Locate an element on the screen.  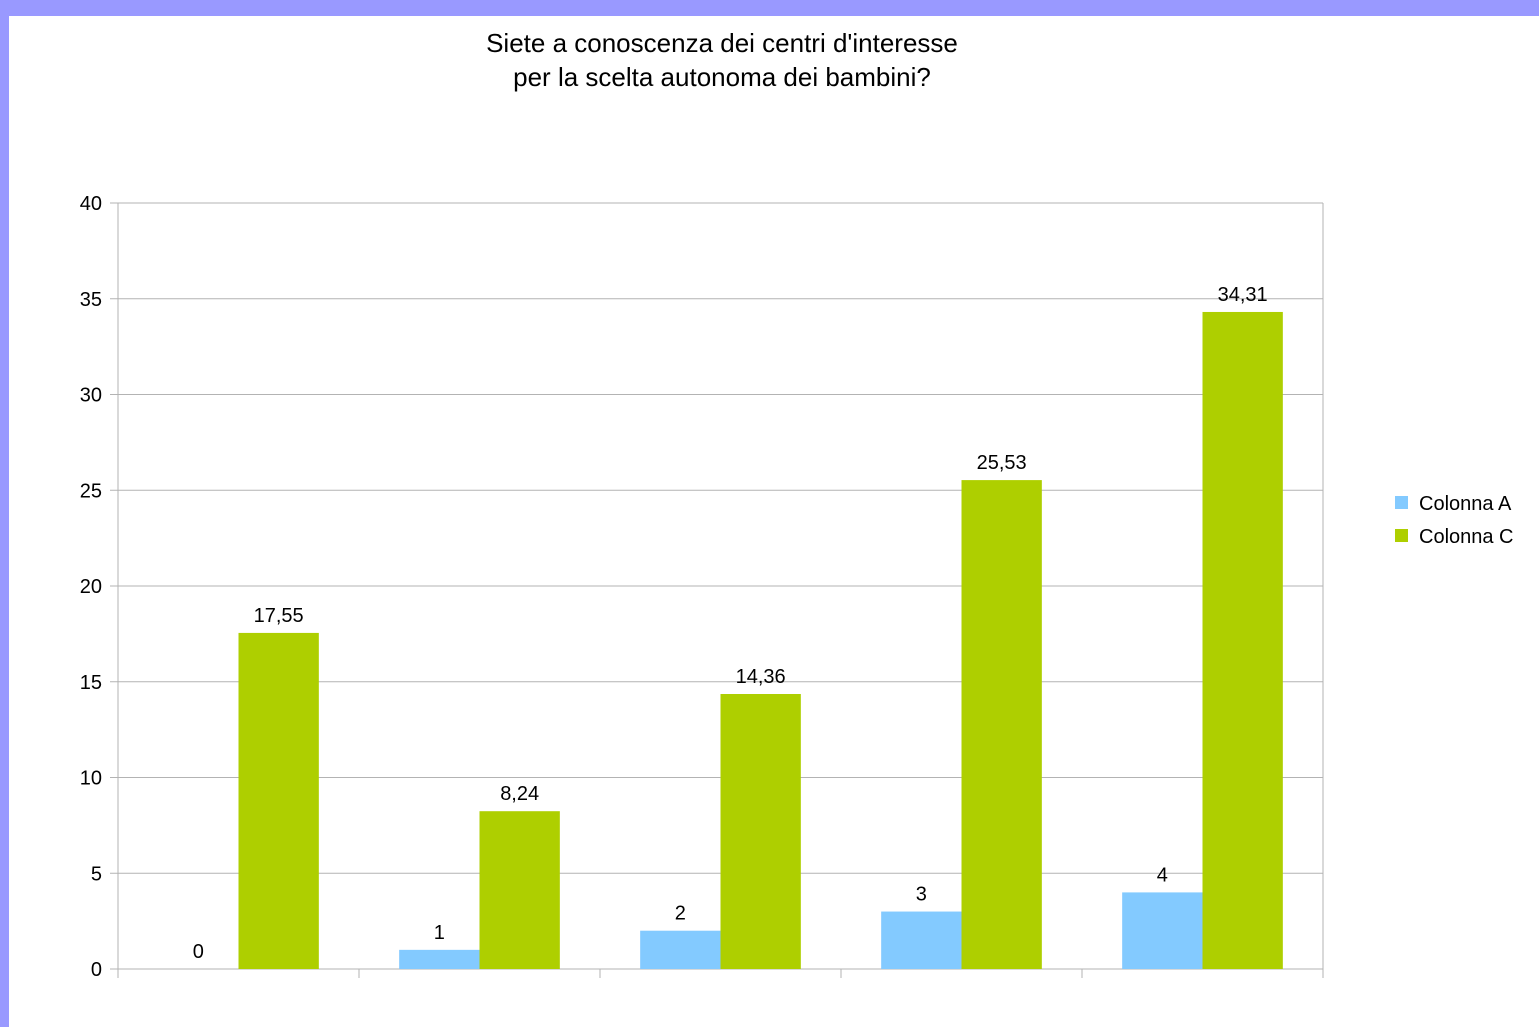
data-label: 4 is located at coordinates (1162, 875).